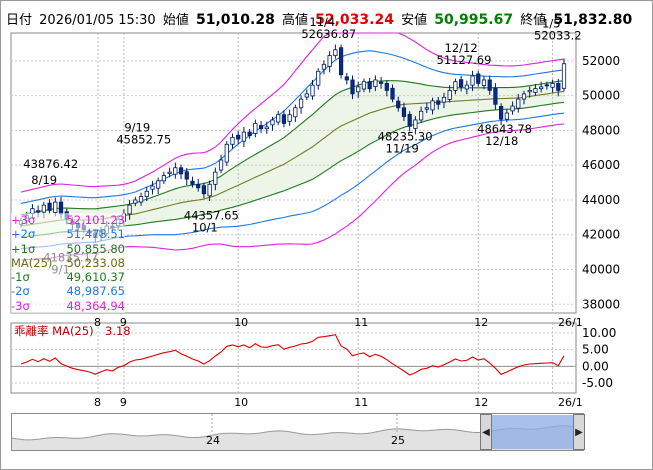 Image resolution: width=653 pixels, height=470 pixels. I want to click on deviation-tick-label: 10.00, so click(599, 333).